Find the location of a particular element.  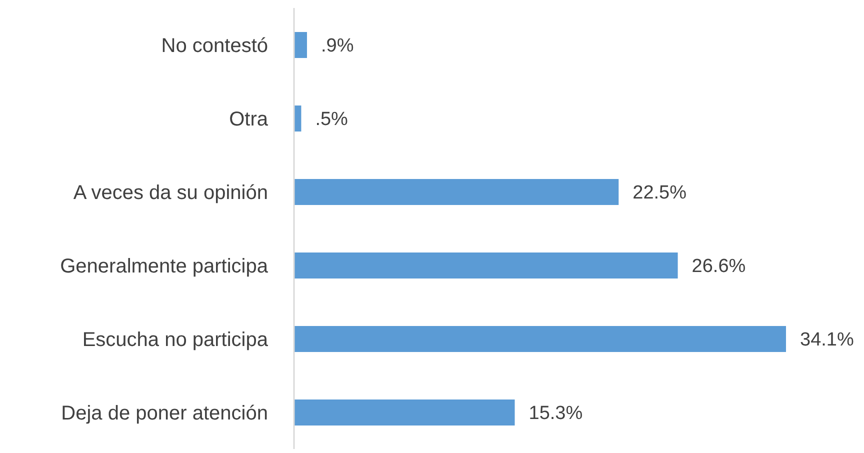

data-label: .9% is located at coordinates (337, 46).